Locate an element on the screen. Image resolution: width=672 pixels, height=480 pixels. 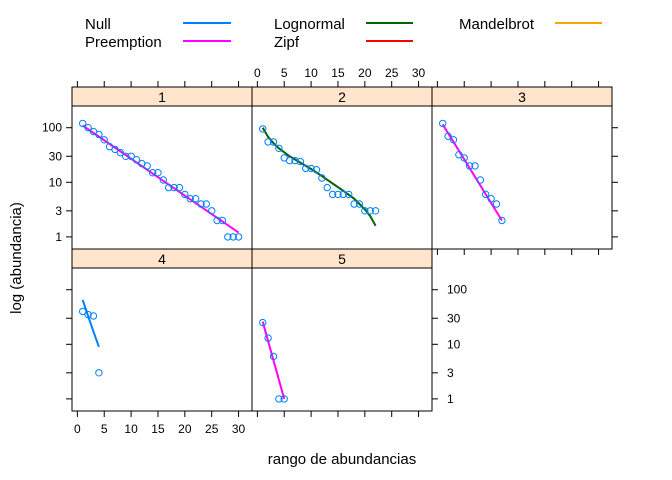
legend-label: Zipf is located at coordinates (287, 42).